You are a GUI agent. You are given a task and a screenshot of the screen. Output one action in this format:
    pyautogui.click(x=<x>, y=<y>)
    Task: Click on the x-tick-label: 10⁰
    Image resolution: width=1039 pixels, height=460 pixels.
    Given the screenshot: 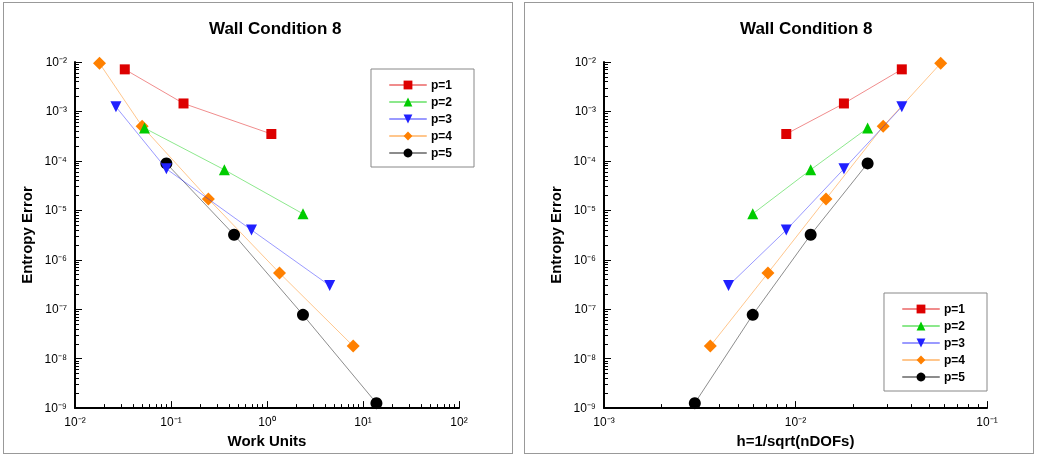 What is the action you would take?
    pyautogui.click(x=267, y=422)
    